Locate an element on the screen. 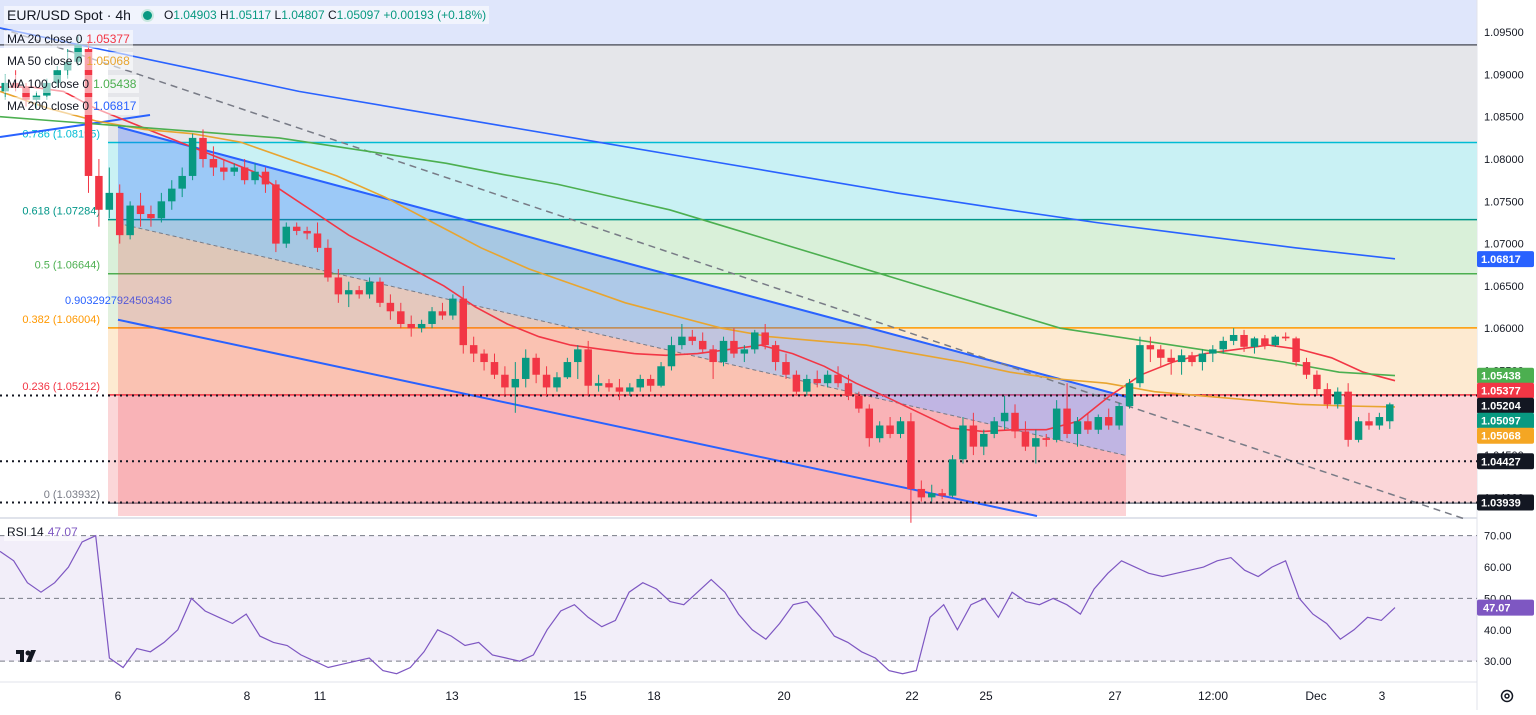  time-tick-label: 18 is located at coordinates (654, 696).